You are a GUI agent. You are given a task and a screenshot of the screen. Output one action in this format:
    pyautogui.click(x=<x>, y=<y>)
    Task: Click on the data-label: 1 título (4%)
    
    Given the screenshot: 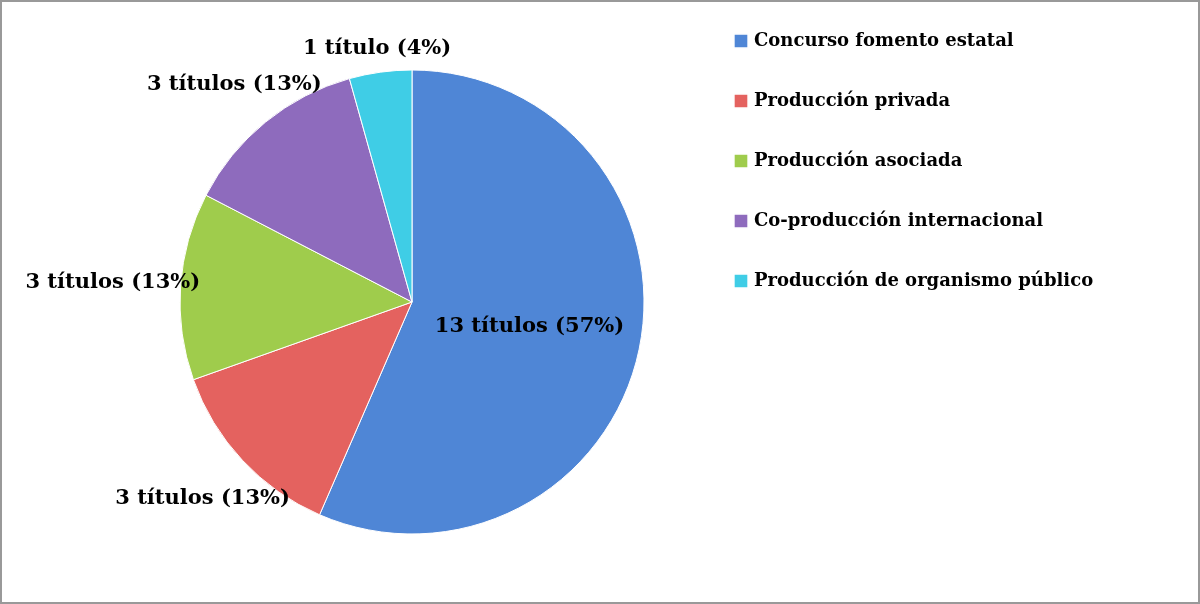 What is the action you would take?
    pyautogui.click(x=377, y=46)
    